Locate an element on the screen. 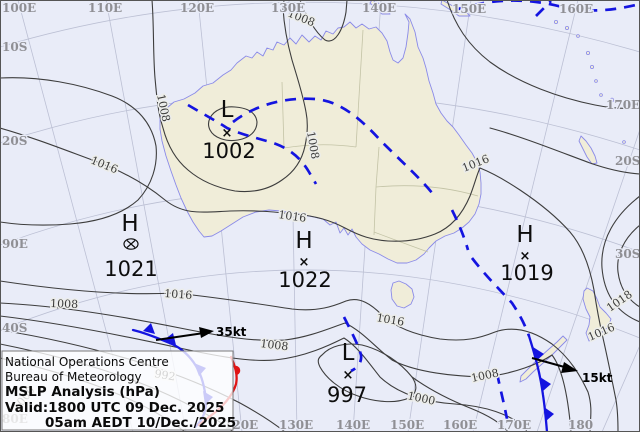 The width and height of the screenshot is (640, 432). pressure-value: 1022 is located at coordinates (304, 280).